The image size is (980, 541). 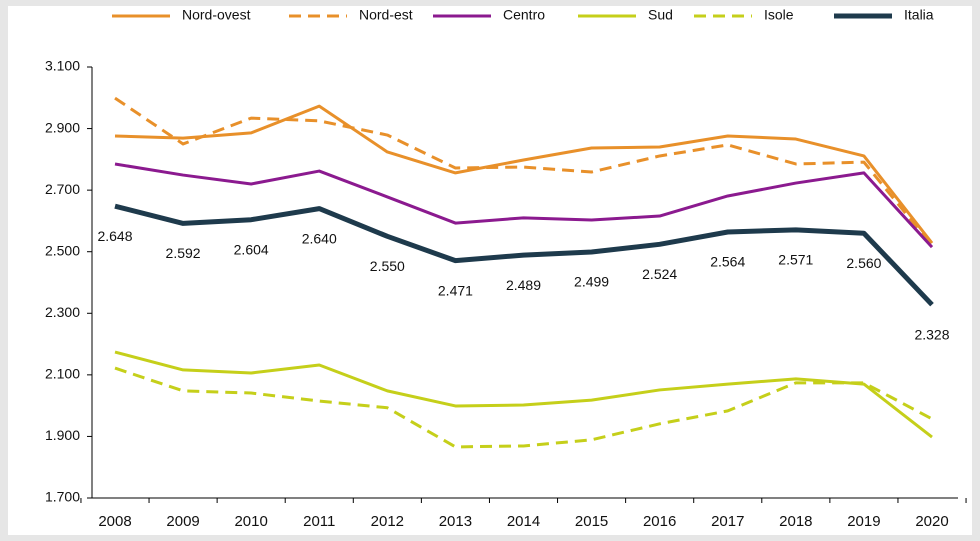 I want to click on data-label: 2.592, so click(x=183, y=253).